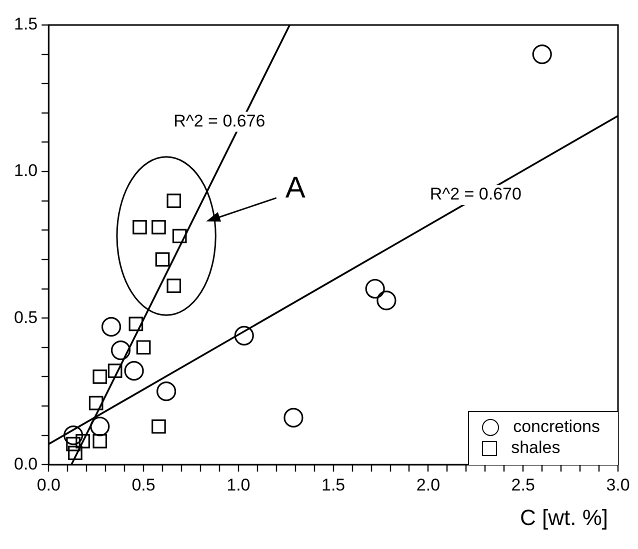  Describe the element at coordinates (26, 464) in the screenshot. I see `y-tick-label: 0.0` at that location.